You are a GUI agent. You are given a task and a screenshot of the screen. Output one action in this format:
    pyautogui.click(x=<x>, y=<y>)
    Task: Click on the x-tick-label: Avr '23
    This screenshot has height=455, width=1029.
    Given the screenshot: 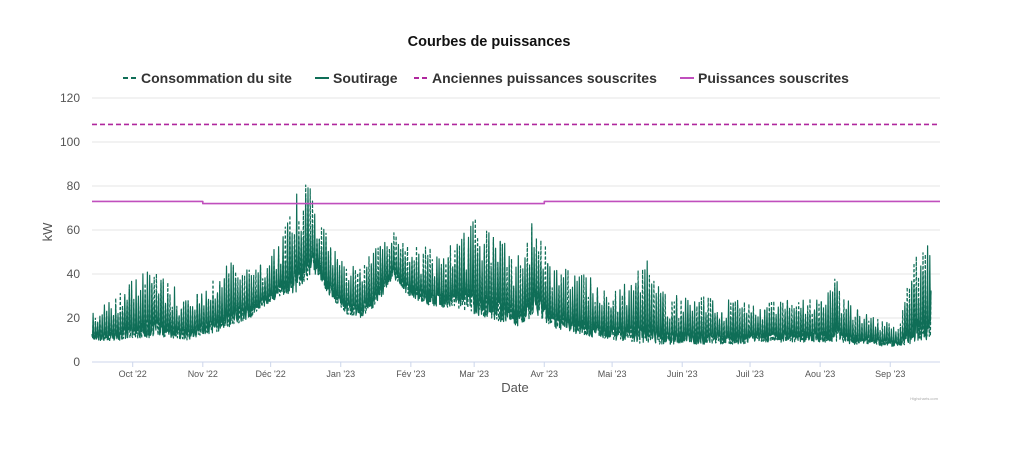 What is the action you would take?
    pyautogui.click(x=544, y=374)
    